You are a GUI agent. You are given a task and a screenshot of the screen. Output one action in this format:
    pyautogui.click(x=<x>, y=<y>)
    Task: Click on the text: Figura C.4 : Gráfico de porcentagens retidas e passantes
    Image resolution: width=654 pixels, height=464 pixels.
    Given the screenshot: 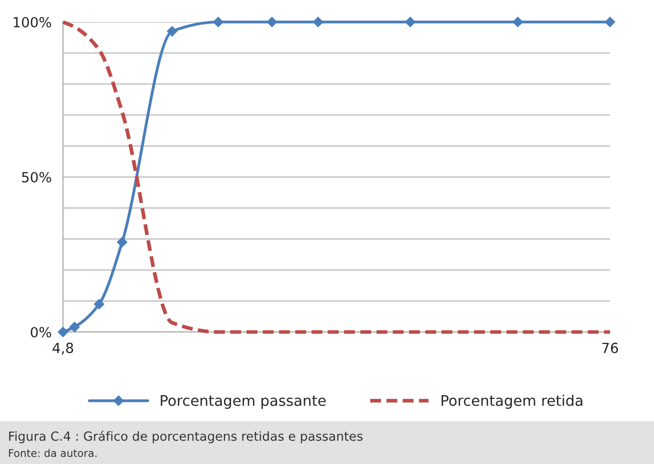 What is the action you would take?
    pyautogui.click(x=186, y=437)
    